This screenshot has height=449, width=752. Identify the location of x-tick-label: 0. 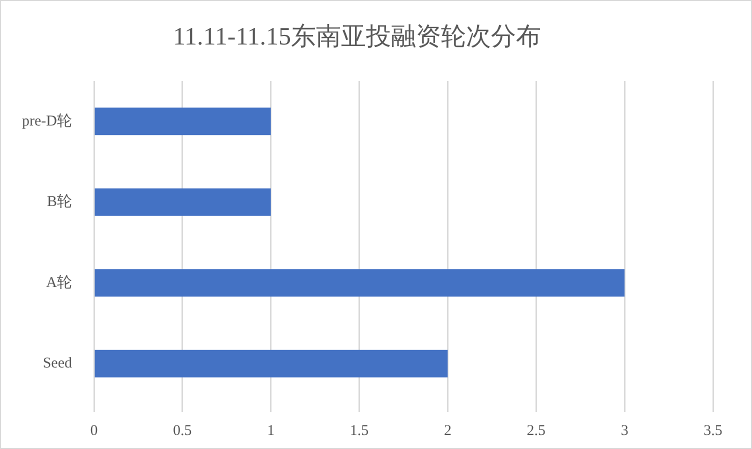
(94, 430).